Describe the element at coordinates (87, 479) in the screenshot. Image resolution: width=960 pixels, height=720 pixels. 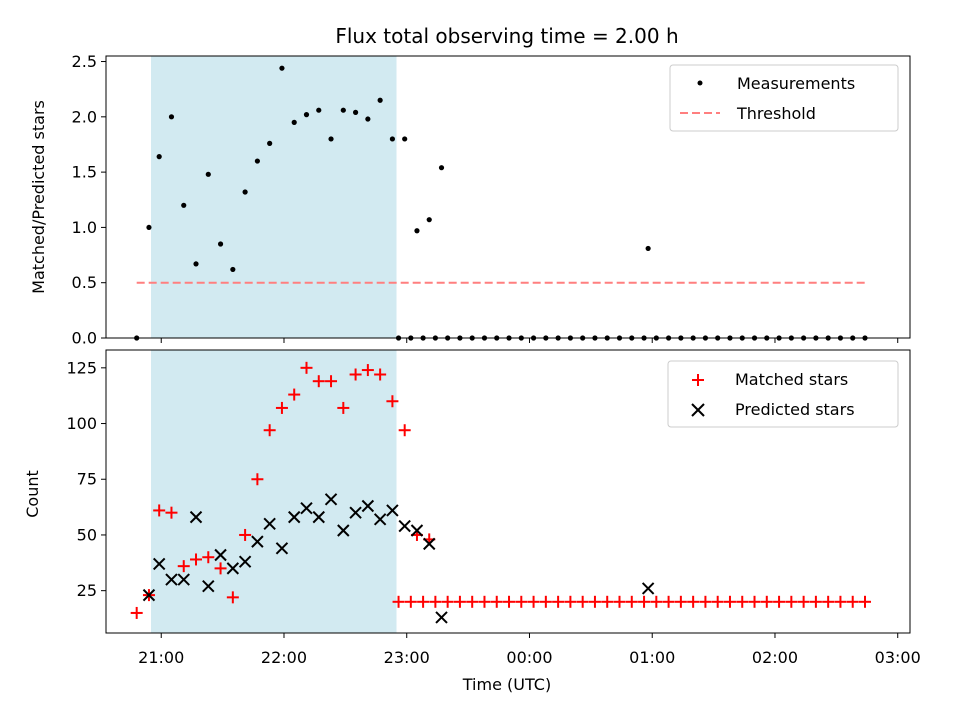
I see `count-y-tick-label: 75` at that location.